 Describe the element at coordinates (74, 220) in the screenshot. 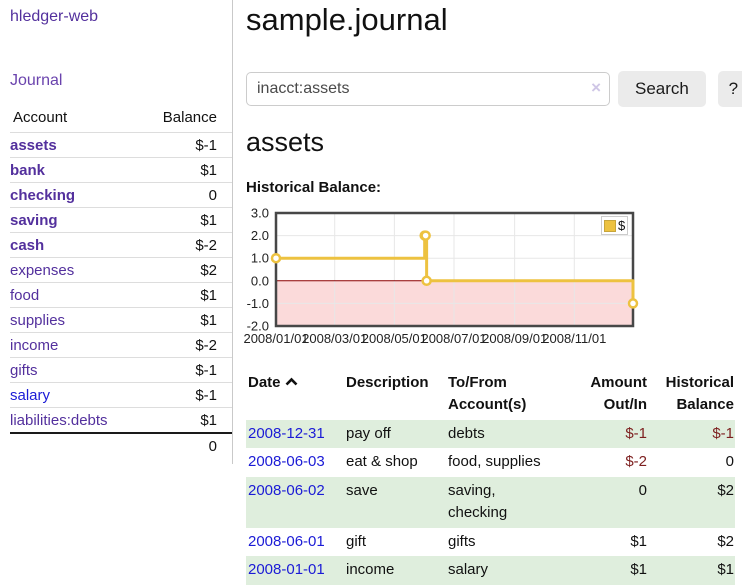

I see `account-link-saving: saving` at that location.